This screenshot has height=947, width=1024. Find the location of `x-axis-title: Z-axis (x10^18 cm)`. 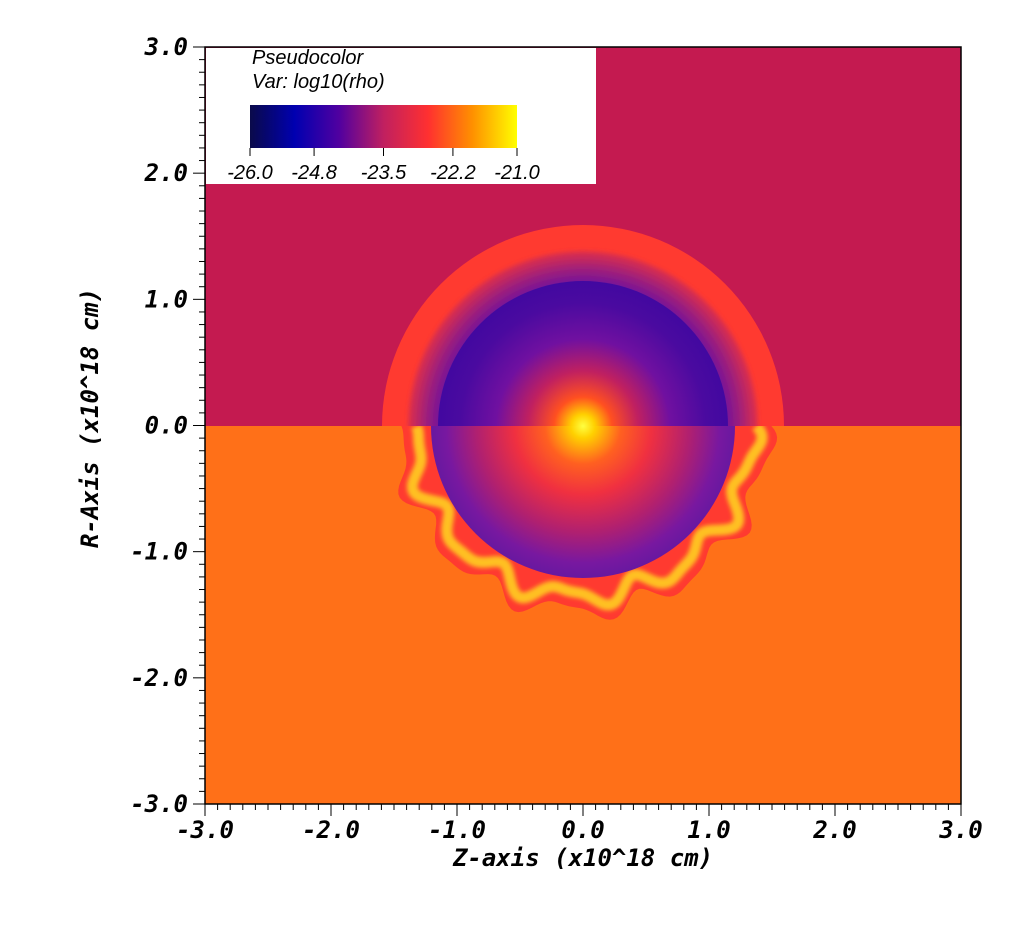

x-axis-title: Z-axis (x10^18 cm) is located at coordinates (582, 858).